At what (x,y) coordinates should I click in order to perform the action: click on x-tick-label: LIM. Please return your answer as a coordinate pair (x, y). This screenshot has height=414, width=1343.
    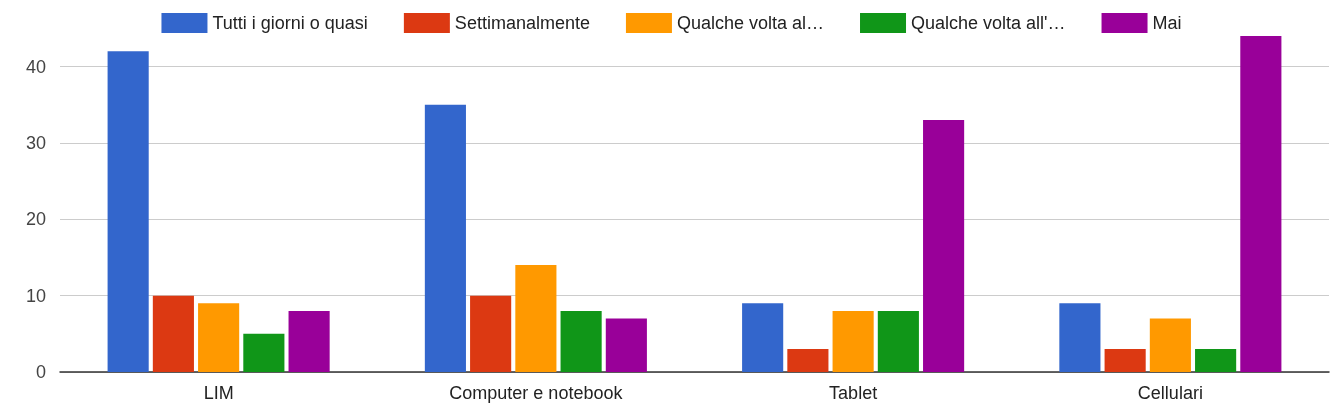
    Looking at the image, I should click on (218, 393).